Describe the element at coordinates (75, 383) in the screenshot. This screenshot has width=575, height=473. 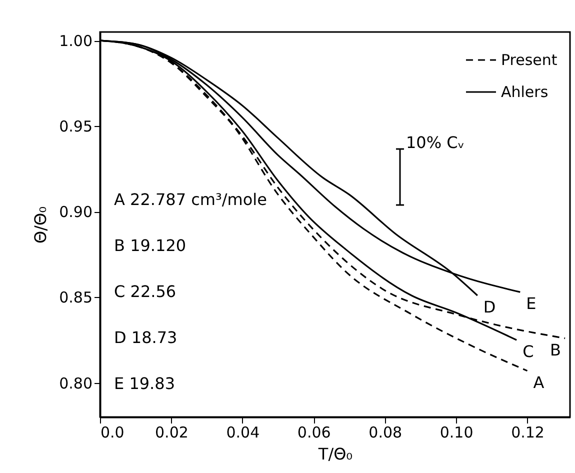
I see `y-tick-label: 0.80` at that location.